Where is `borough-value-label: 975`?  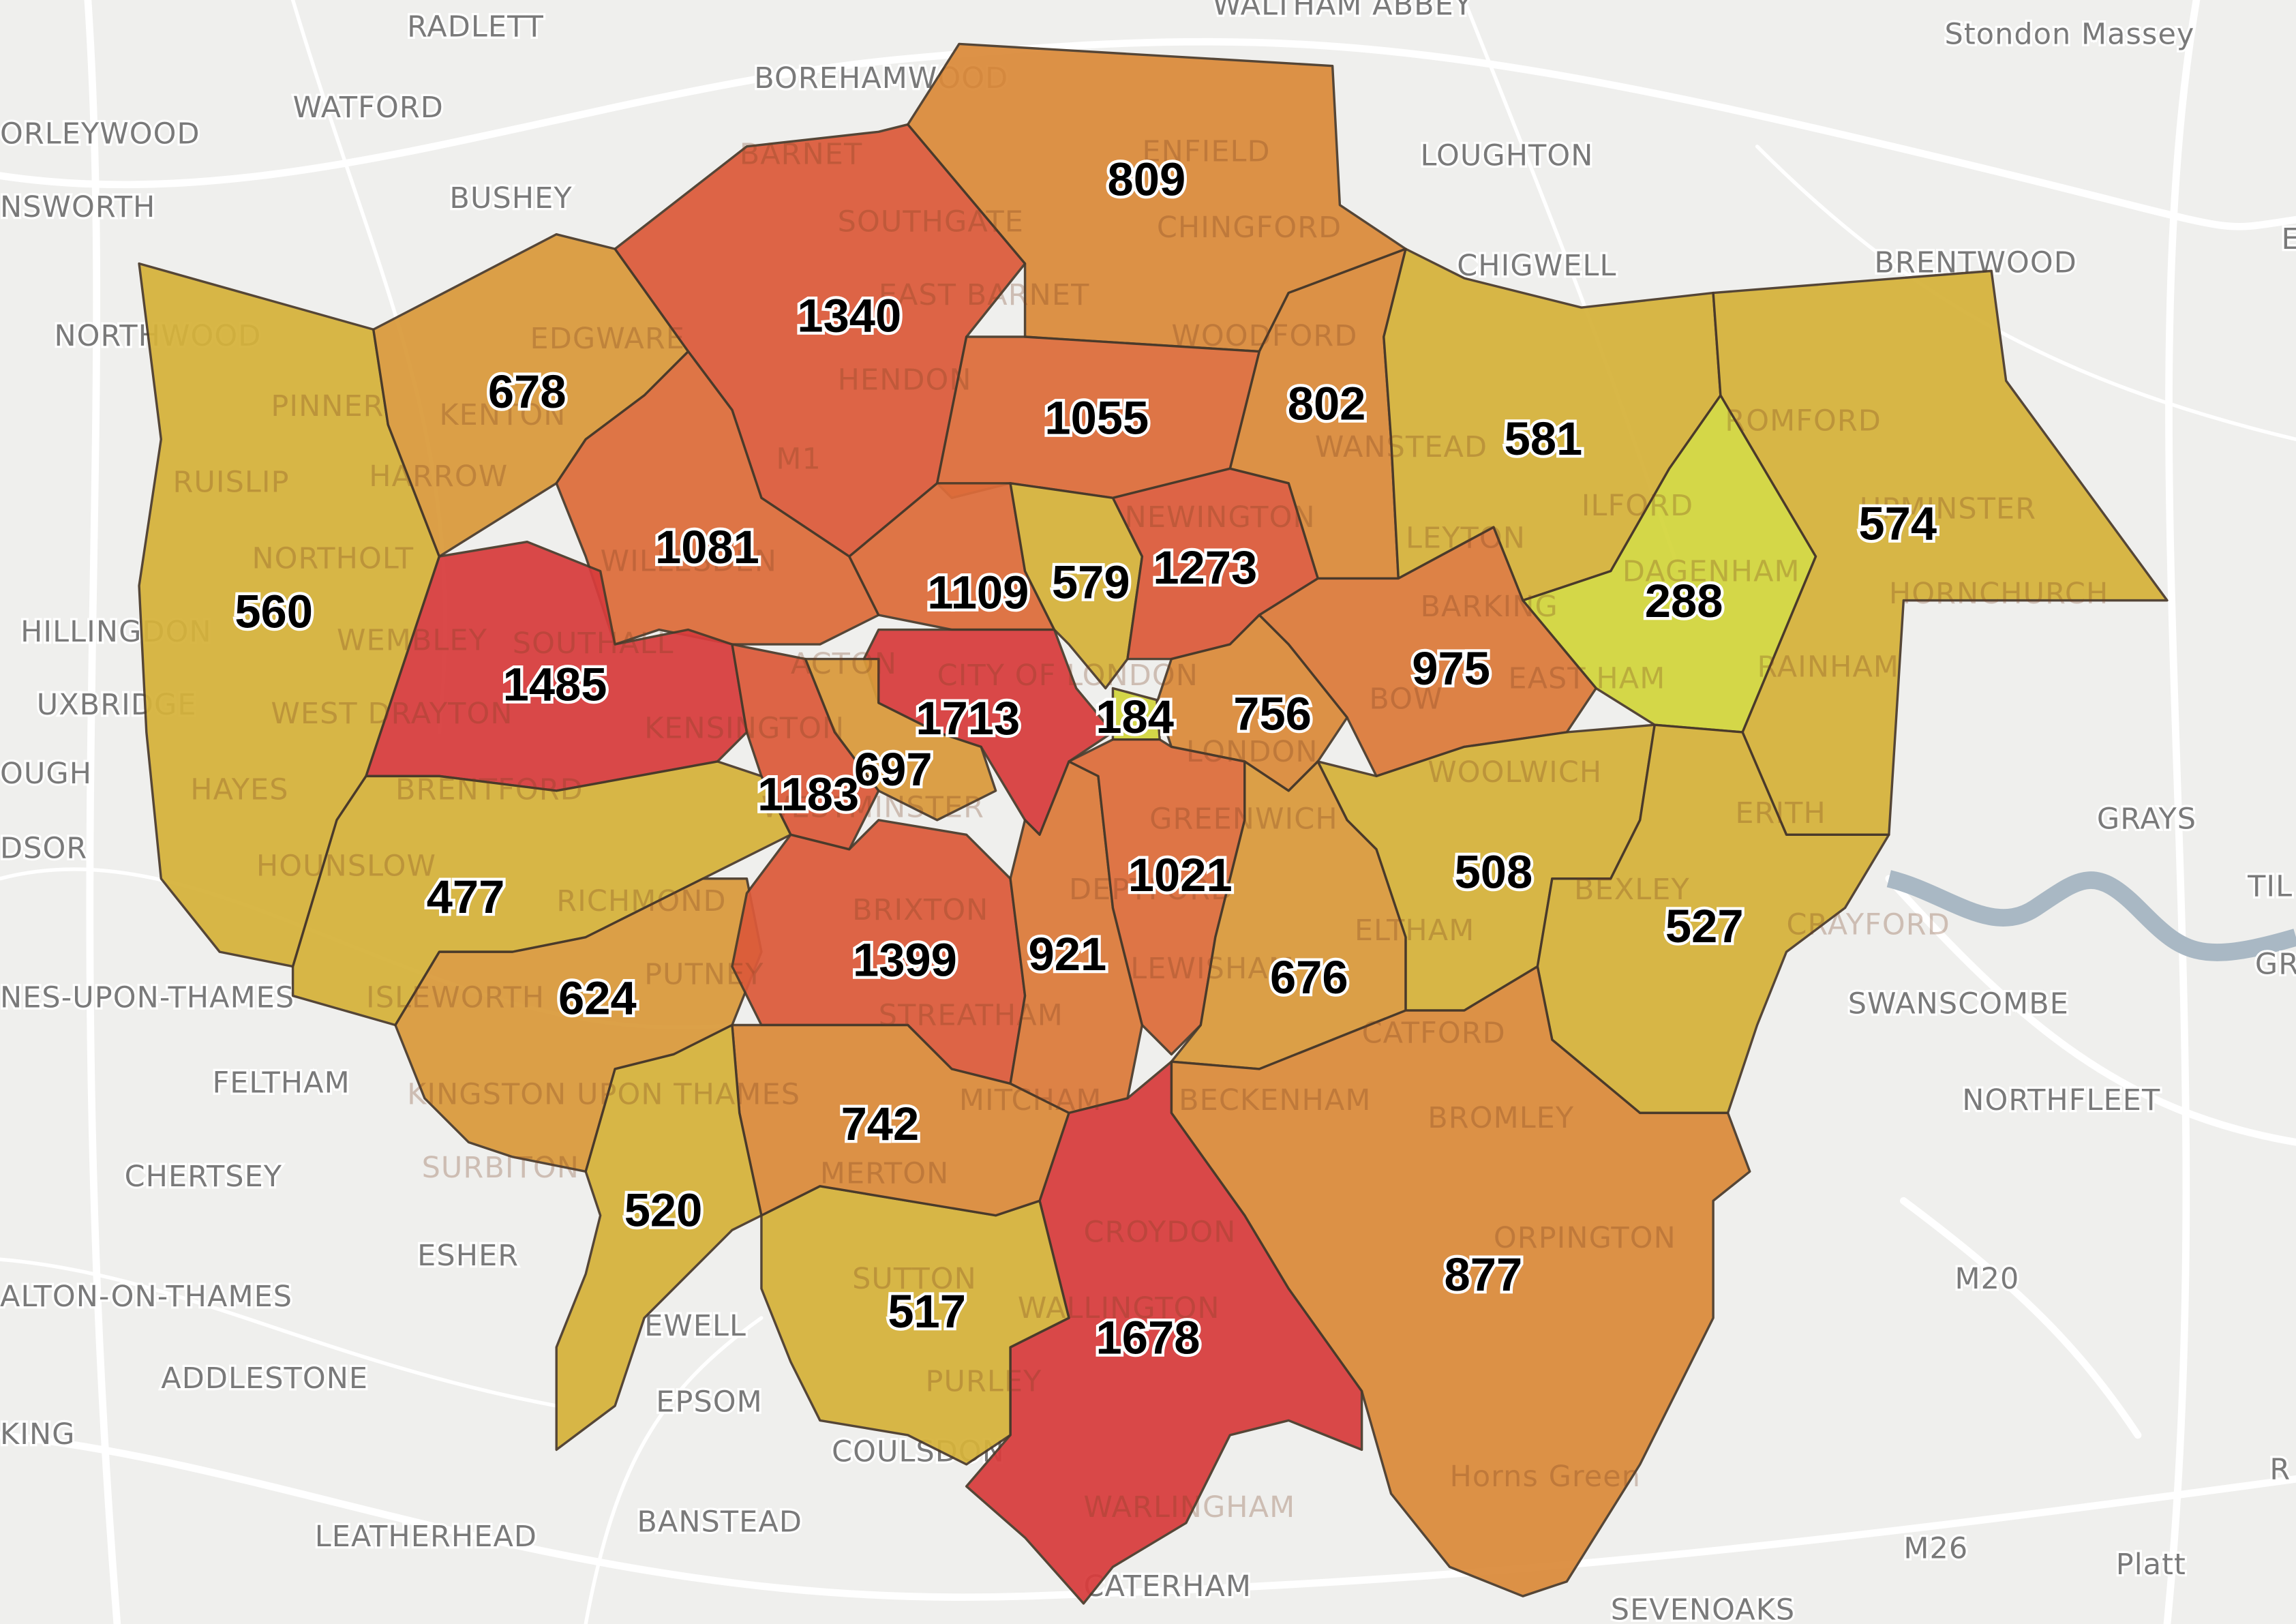 borough-value-label: 975 is located at coordinates (1451, 668).